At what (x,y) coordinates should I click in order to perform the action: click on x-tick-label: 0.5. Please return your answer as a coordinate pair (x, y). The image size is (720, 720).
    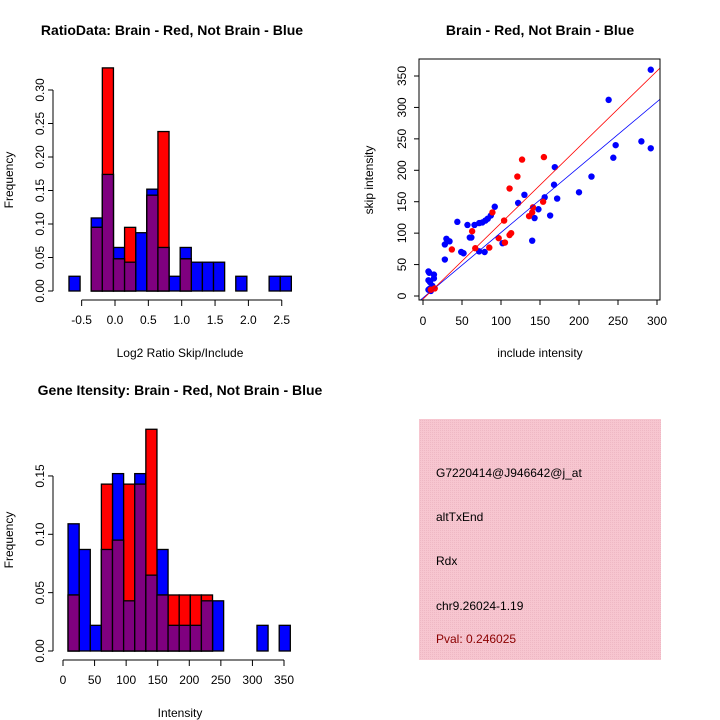
    Looking at the image, I should click on (148, 320).